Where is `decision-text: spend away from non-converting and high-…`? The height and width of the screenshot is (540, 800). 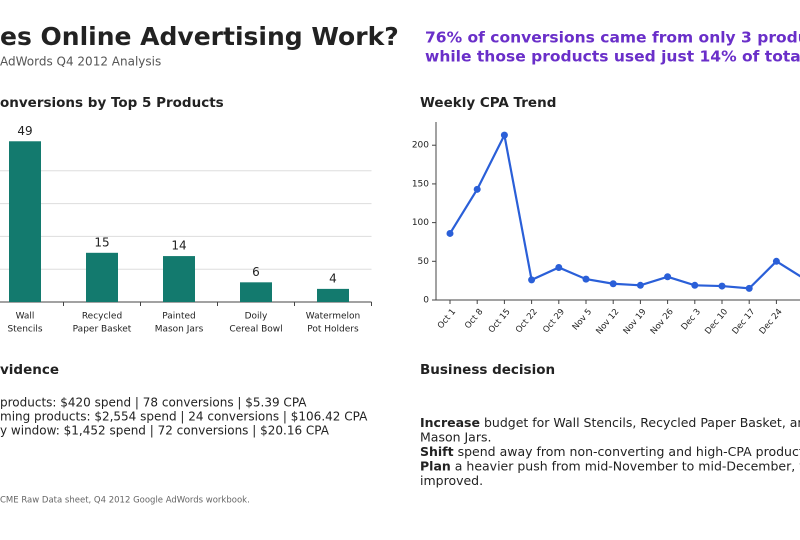
decision-text: spend away from non-converting and high-… is located at coordinates (629, 451).